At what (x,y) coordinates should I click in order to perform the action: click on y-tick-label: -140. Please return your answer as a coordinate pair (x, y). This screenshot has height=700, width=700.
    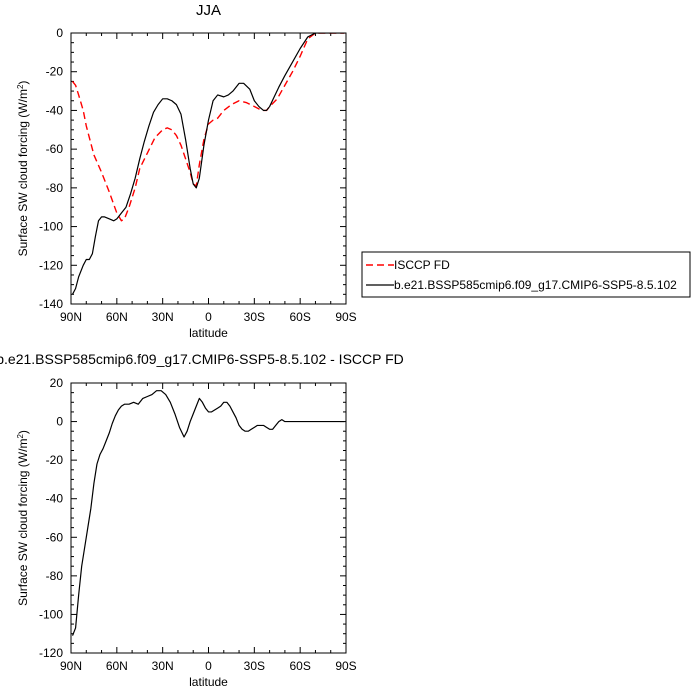
    Looking at the image, I should click on (51, 304).